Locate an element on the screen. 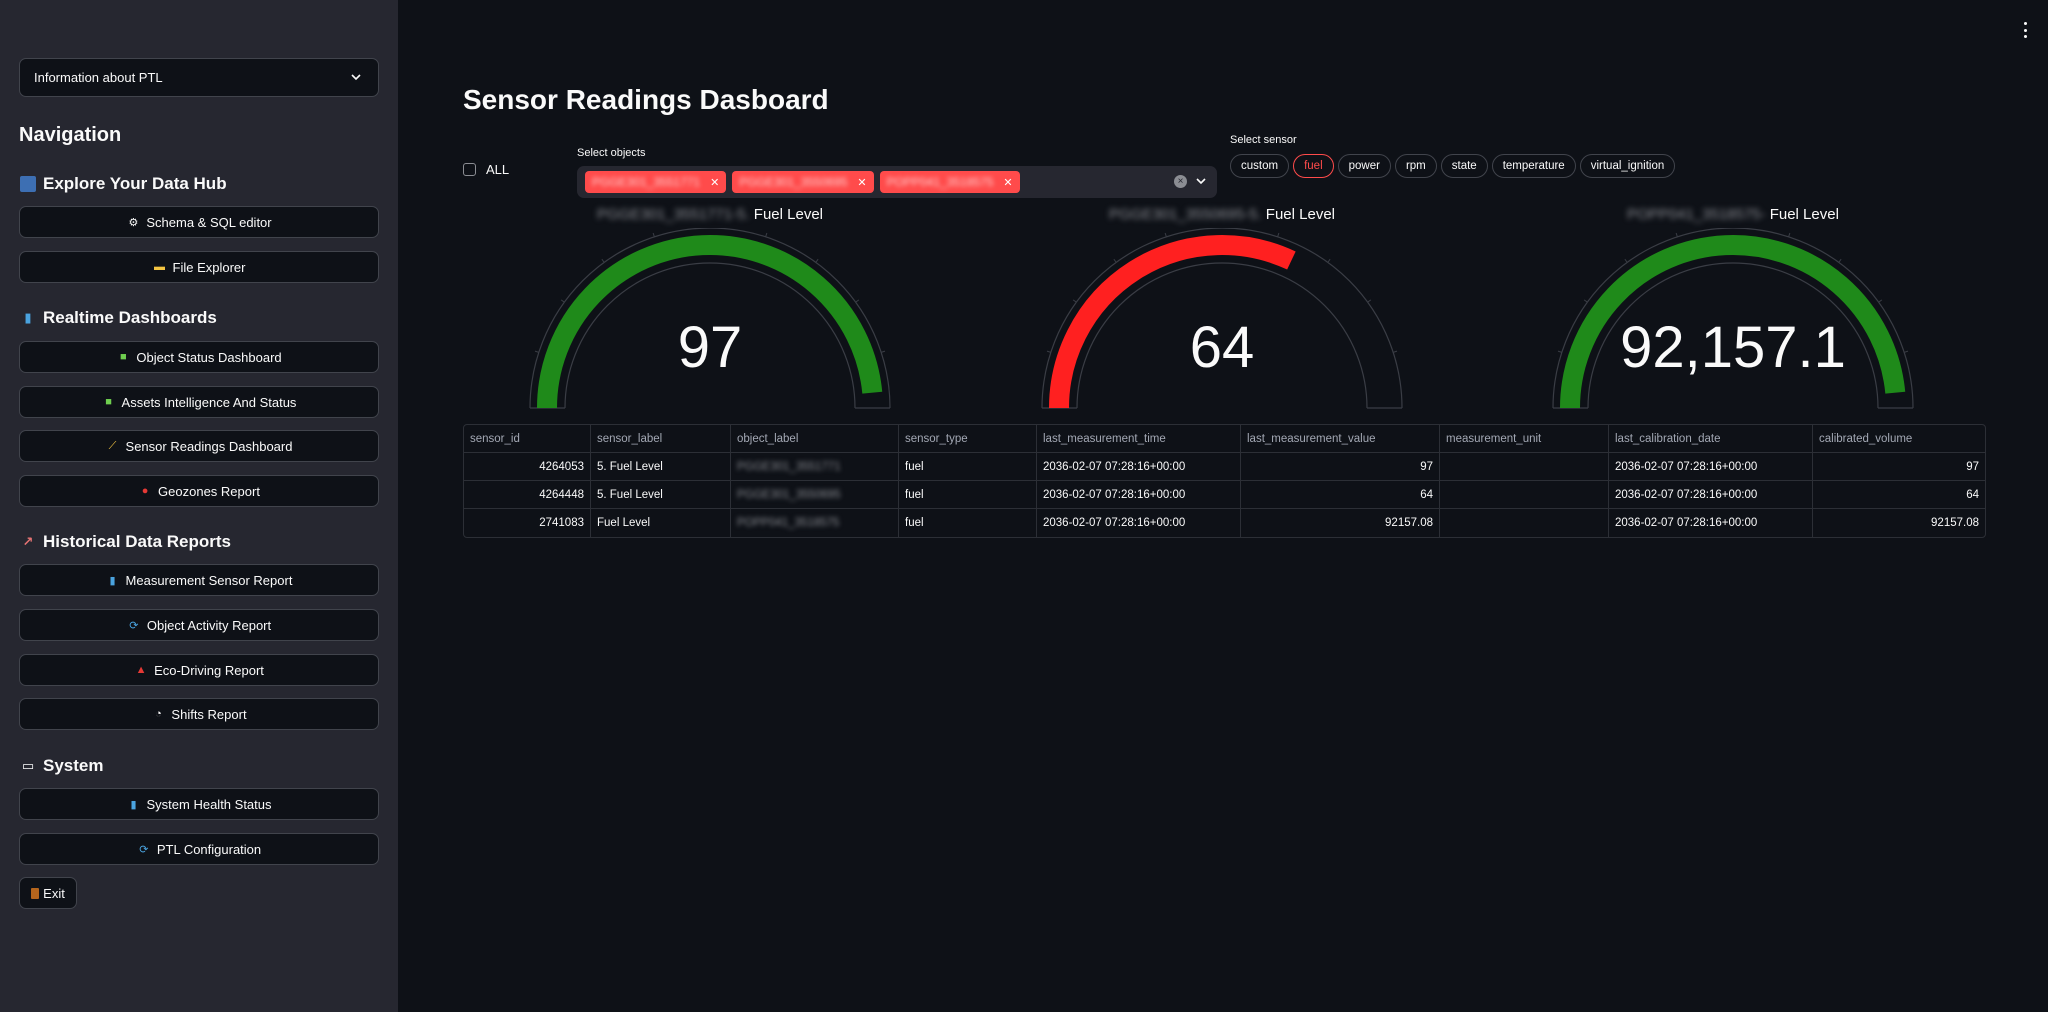 Image resolution: width=2048 pixels, height=1012 pixels. sensor-pill-temperature: temperature is located at coordinates (1533, 166).